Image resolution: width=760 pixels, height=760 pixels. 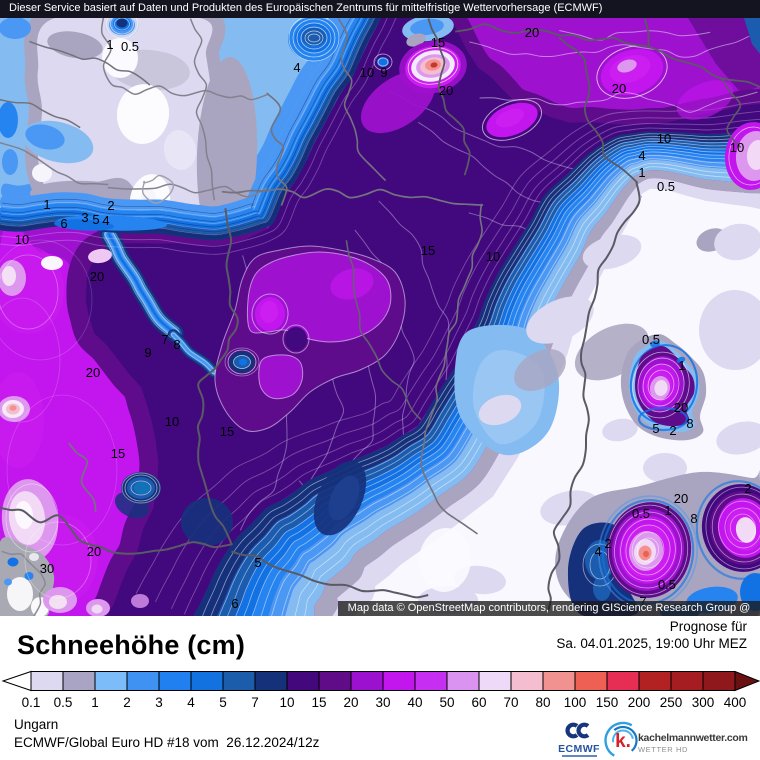 I want to click on svg-text: WETTER HD, so click(x=663, y=749).